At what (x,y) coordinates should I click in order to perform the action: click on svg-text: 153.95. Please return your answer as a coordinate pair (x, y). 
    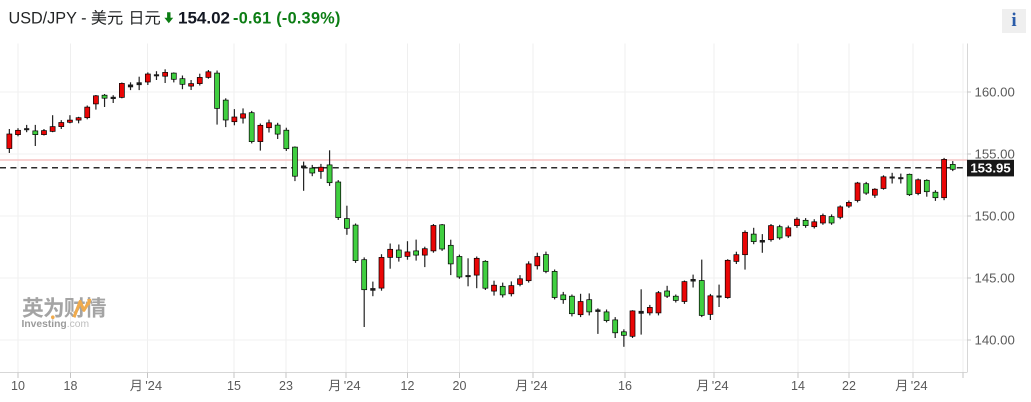
    Looking at the image, I should click on (990, 168).